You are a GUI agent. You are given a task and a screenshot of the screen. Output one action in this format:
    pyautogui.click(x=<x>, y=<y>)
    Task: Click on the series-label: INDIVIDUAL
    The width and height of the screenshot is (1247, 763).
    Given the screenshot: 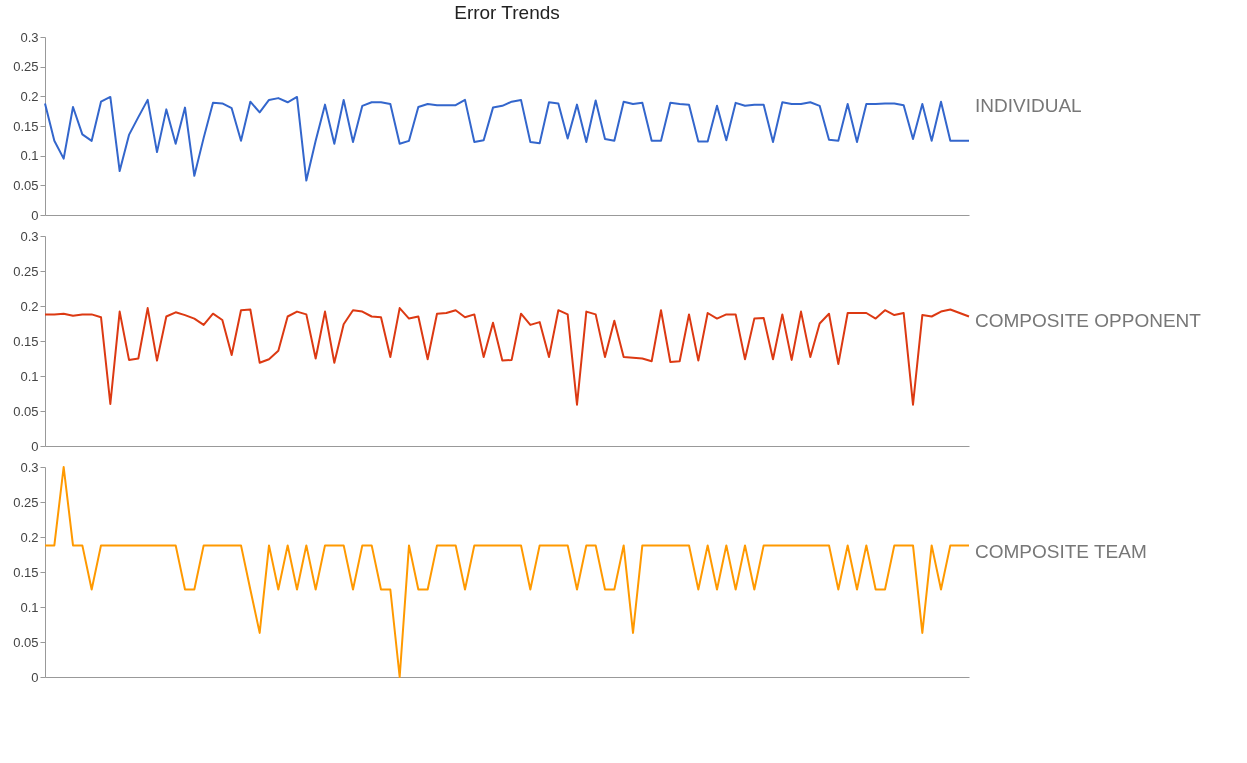 What is the action you would take?
    pyautogui.click(x=1028, y=105)
    